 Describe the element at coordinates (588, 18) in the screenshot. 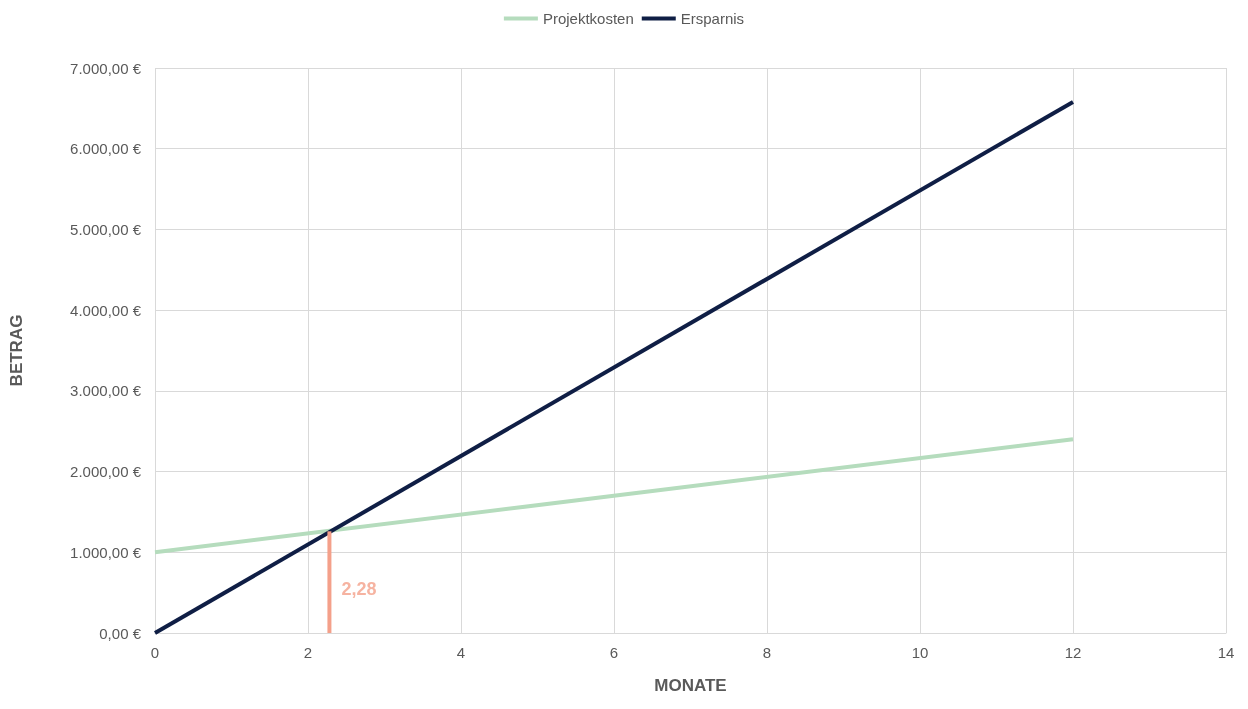

I see `legend-label: Projektkosten` at that location.